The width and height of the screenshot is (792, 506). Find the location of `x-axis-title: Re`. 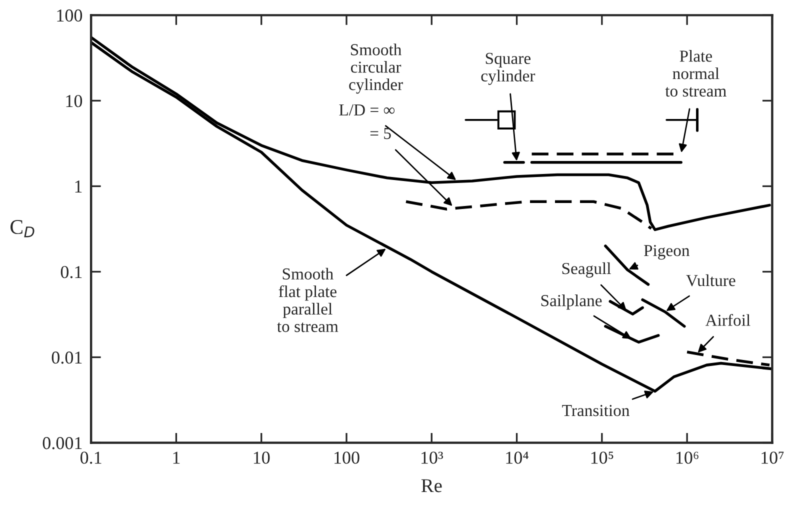

x-axis-title: Re is located at coordinates (431, 485).